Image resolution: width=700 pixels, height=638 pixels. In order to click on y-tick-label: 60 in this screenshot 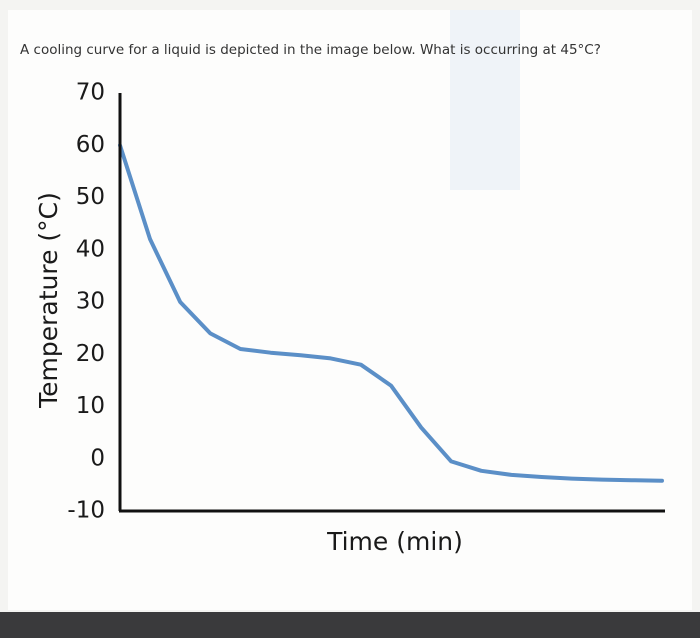, I will do `click(90, 145)`.